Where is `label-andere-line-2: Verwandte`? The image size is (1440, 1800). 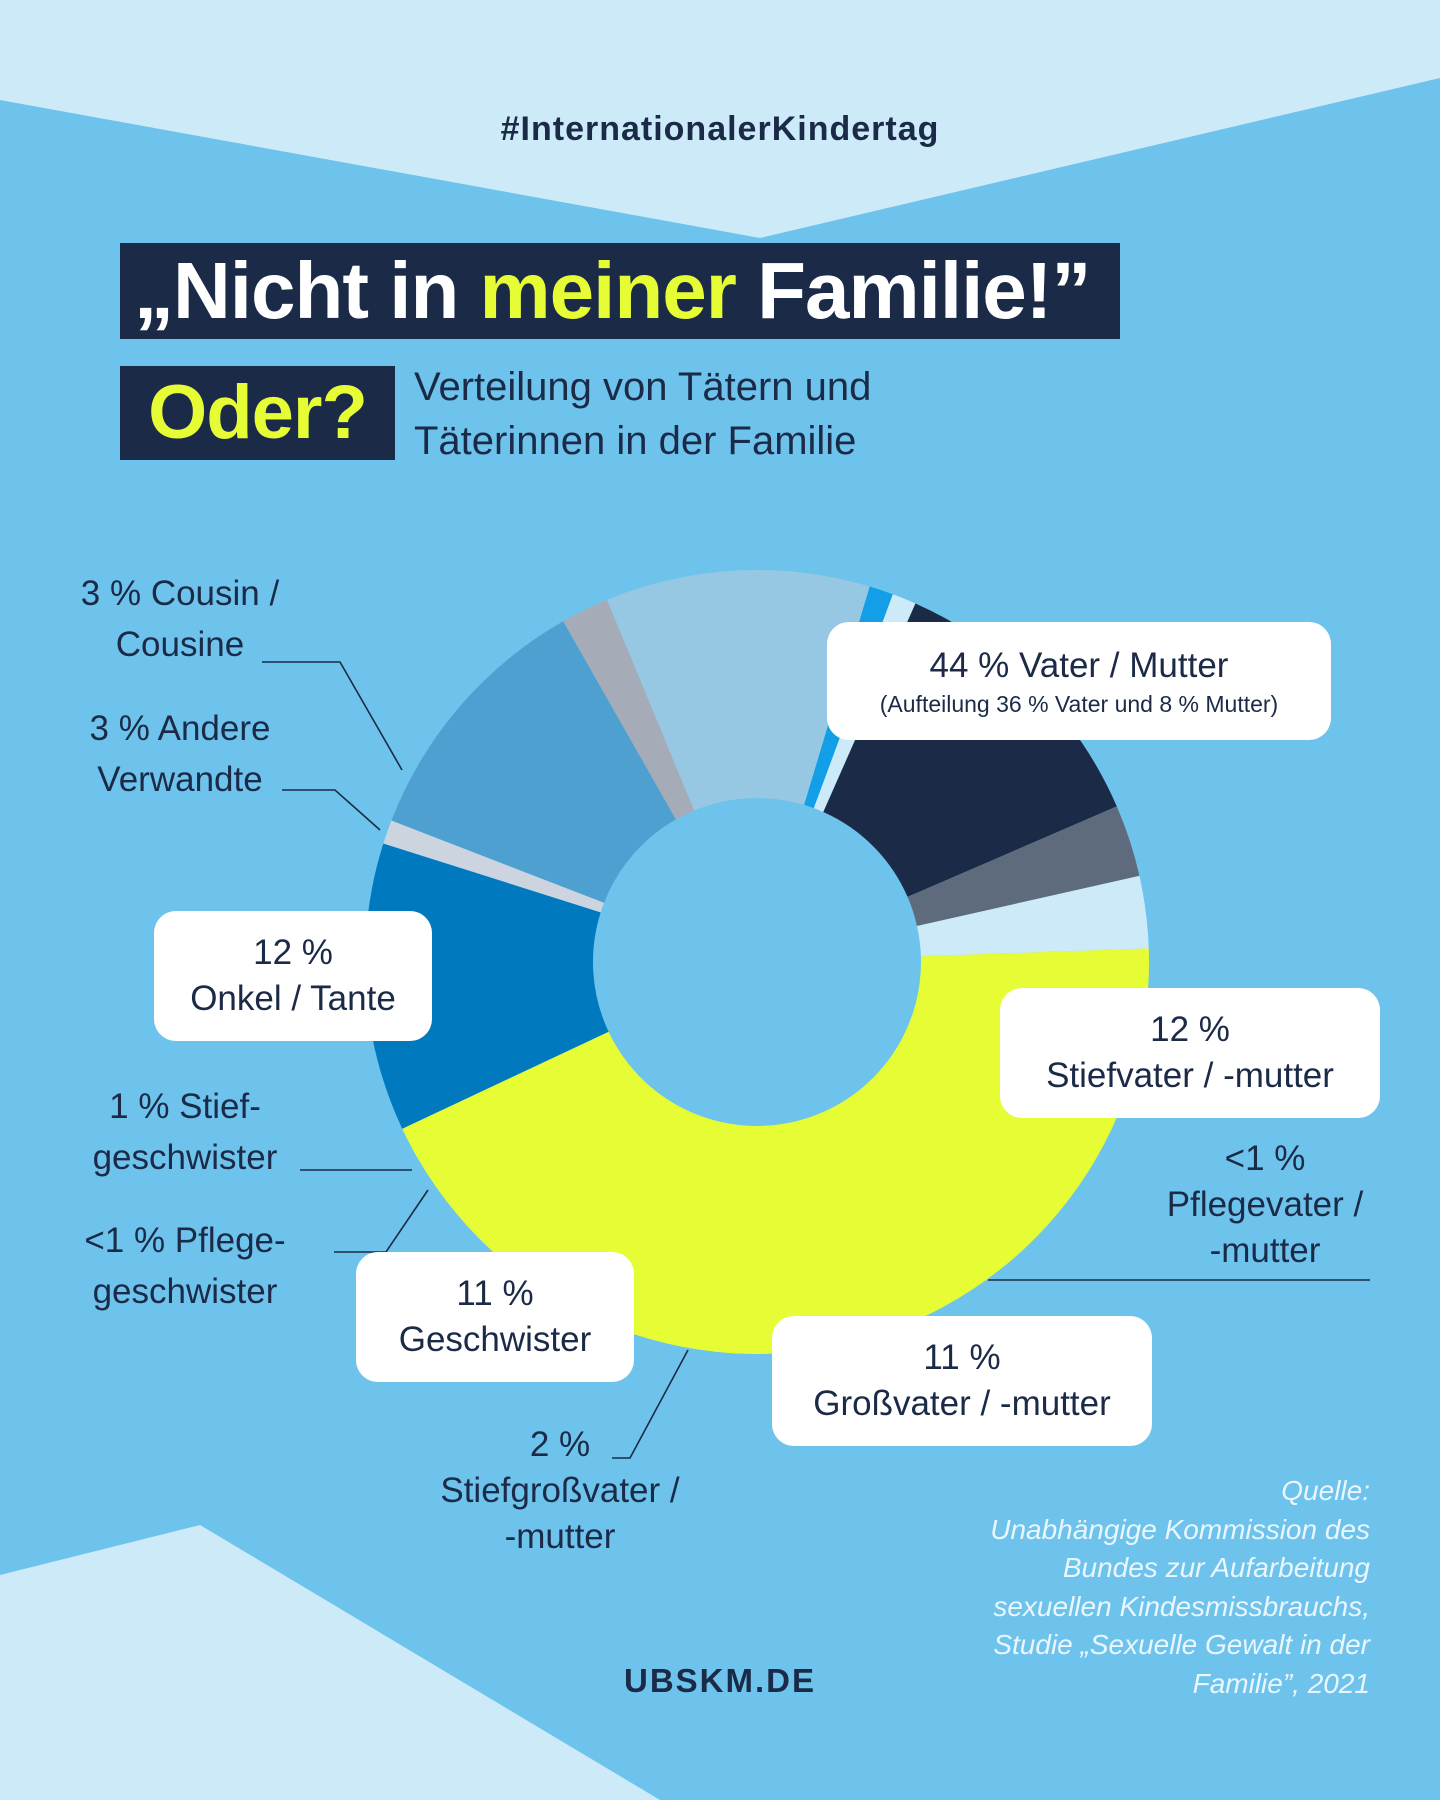
label-andere-line-2: Verwandte is located at coordinates (180, 779).